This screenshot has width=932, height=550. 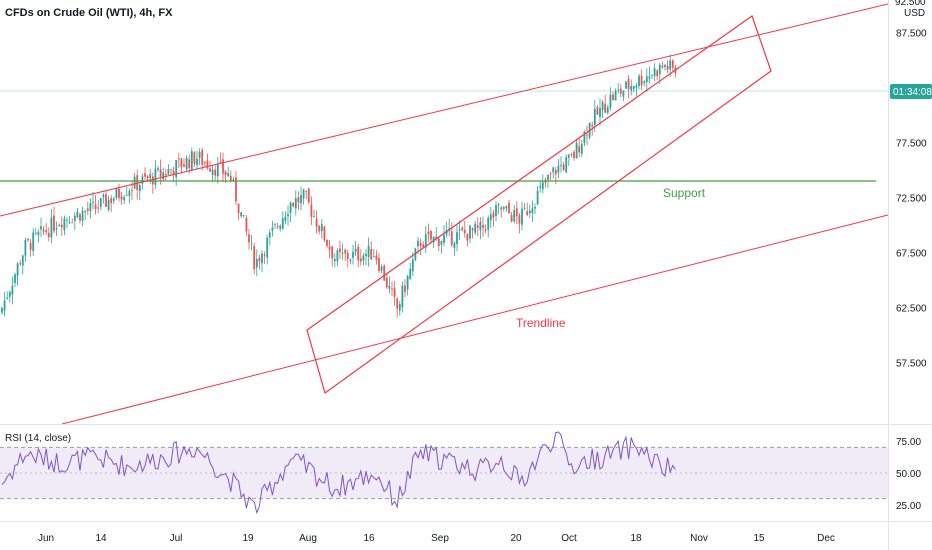 I want to click on time-tick-label: 20, so click(x=516, y=538).